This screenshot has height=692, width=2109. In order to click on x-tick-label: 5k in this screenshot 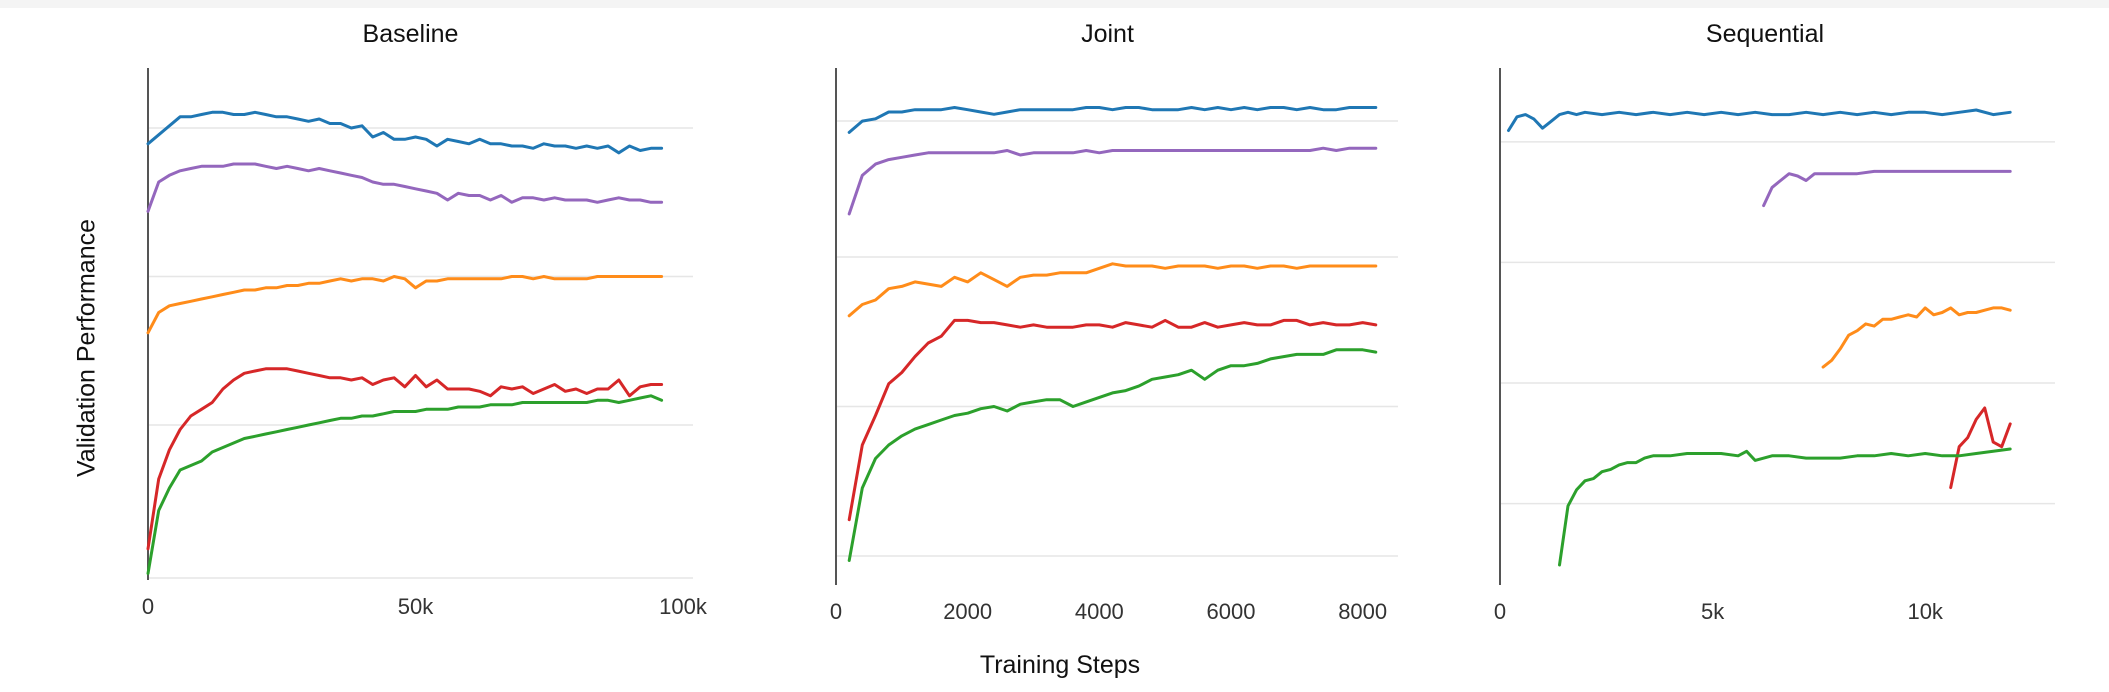, I will do `click(1713, 611)`.